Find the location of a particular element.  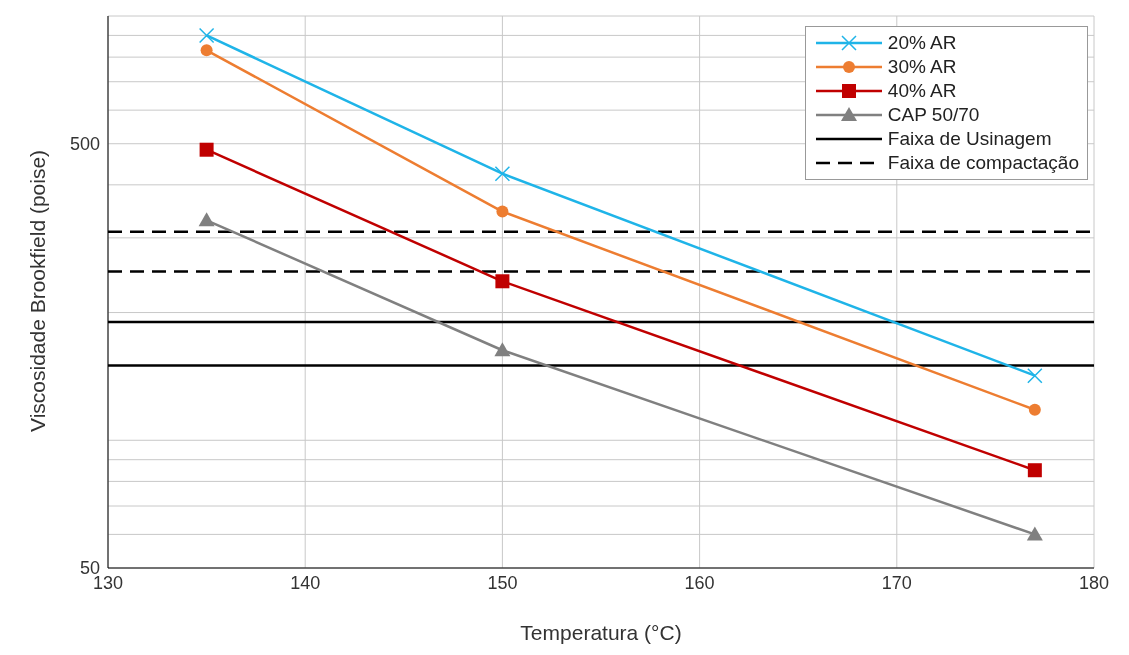

legend-label: CAP 50/70 is located at coordinates (933, 115).